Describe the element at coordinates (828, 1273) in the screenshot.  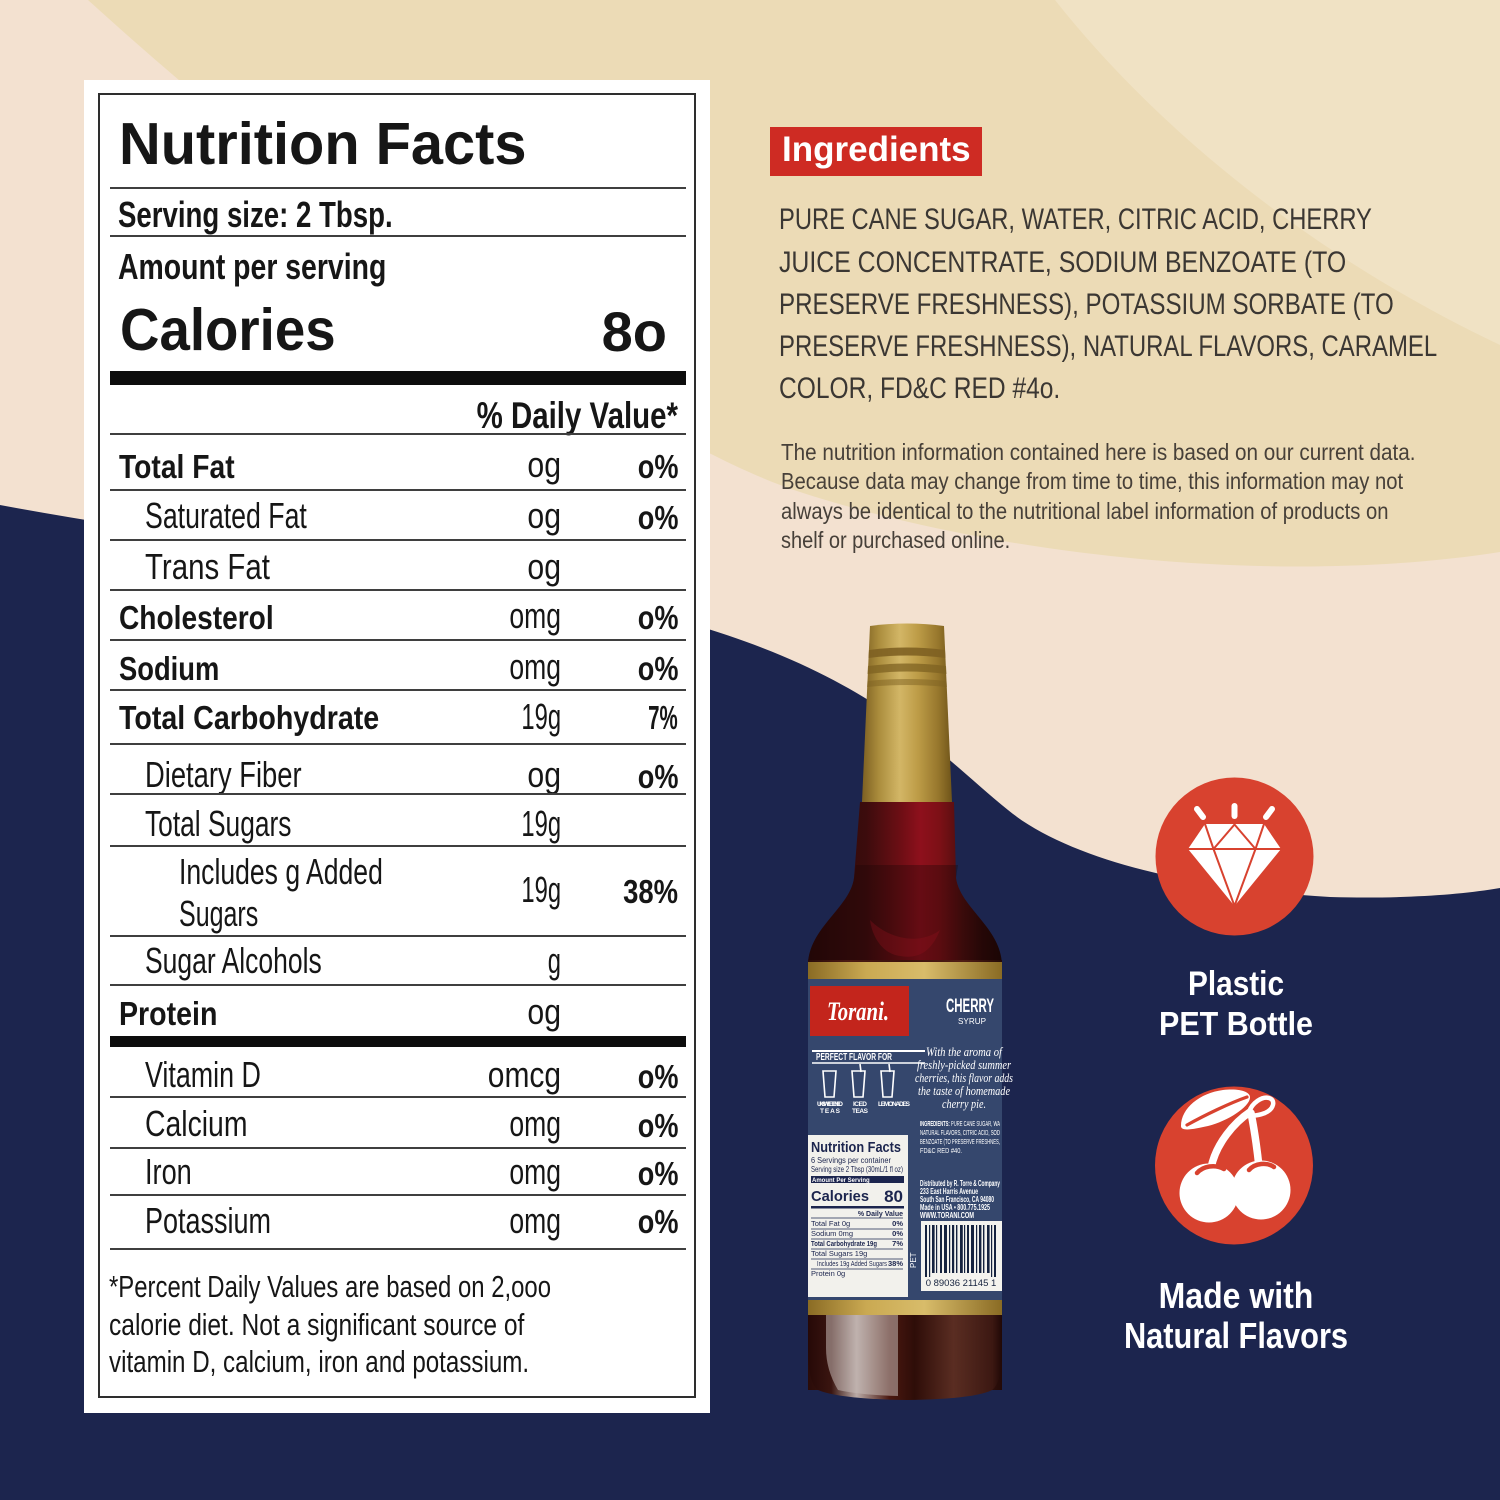
I see `svg-text: Protein 0g` at that location.